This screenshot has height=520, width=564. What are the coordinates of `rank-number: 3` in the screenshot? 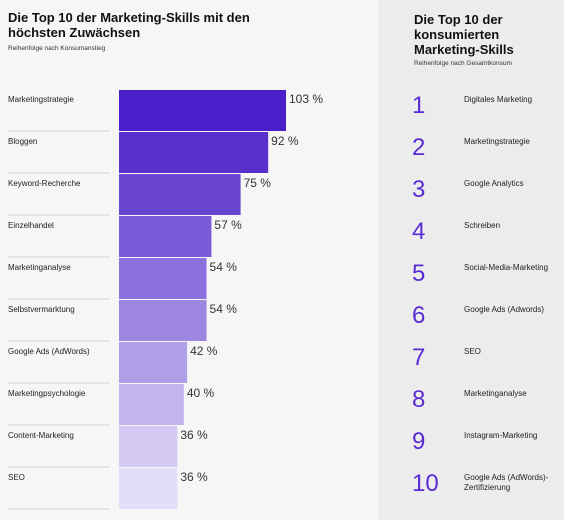 It's located at (419, 189).